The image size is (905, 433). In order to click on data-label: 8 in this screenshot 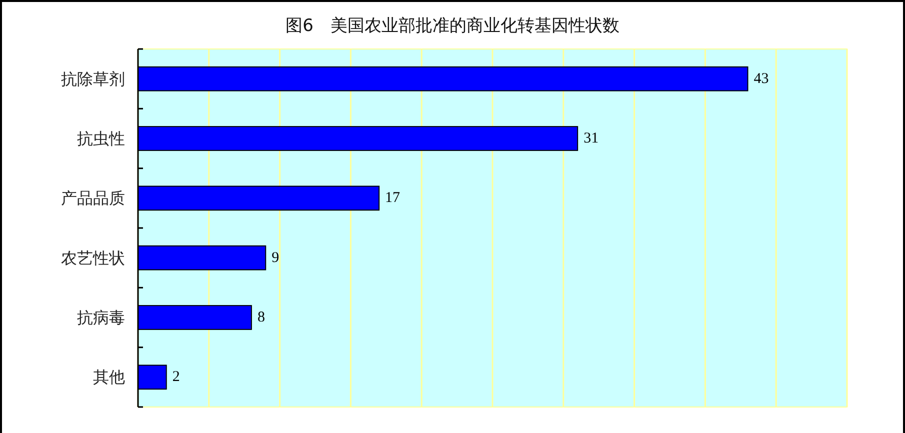, I will do `click(261, 318)`.